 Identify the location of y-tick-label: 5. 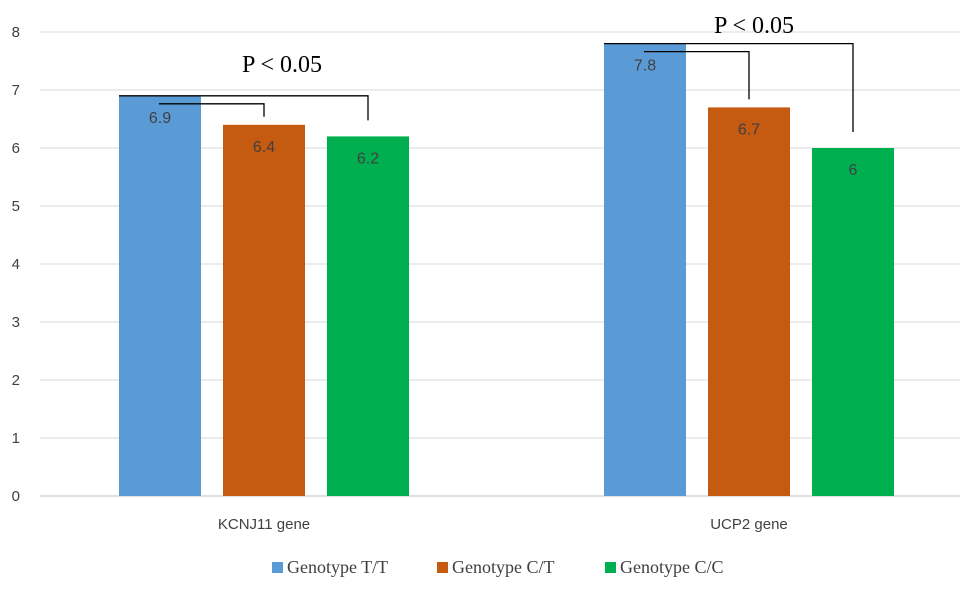
(16, 206).